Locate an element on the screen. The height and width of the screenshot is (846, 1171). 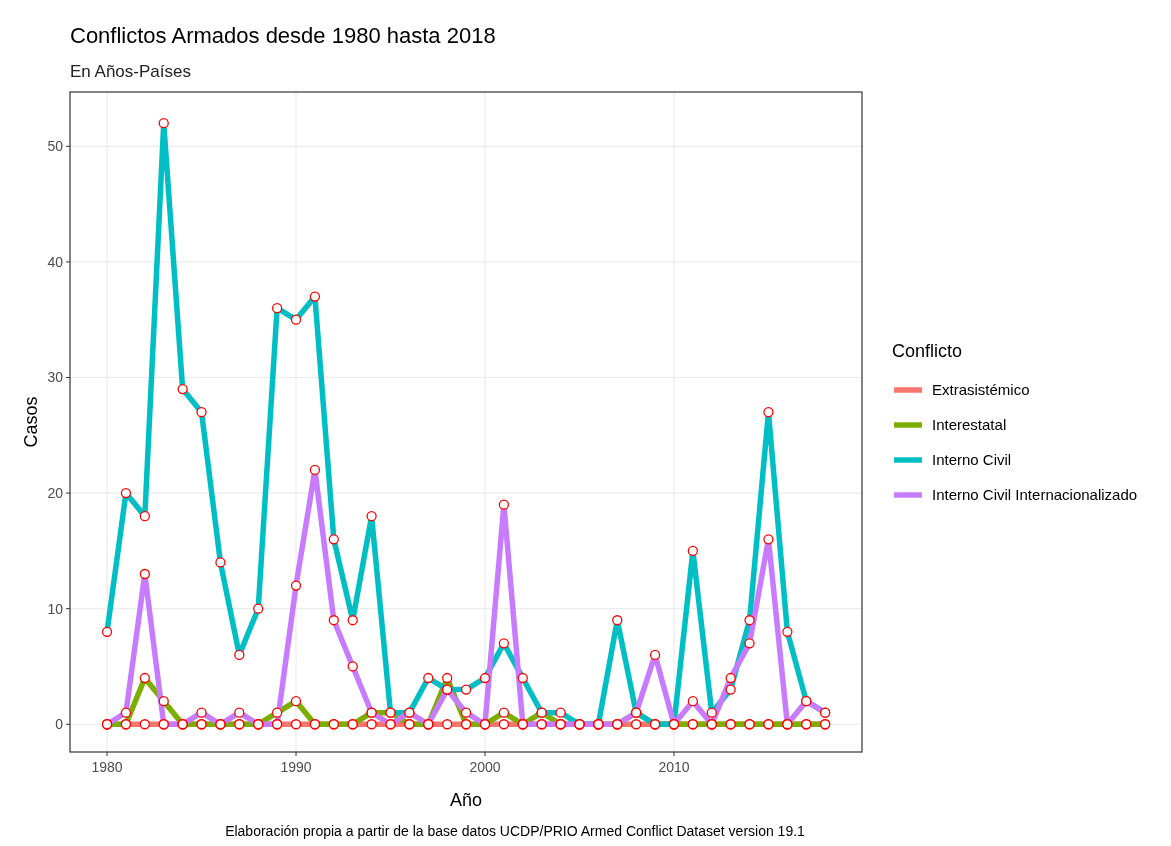
y-tick-label: 0 is located at coordinates (59, 724).